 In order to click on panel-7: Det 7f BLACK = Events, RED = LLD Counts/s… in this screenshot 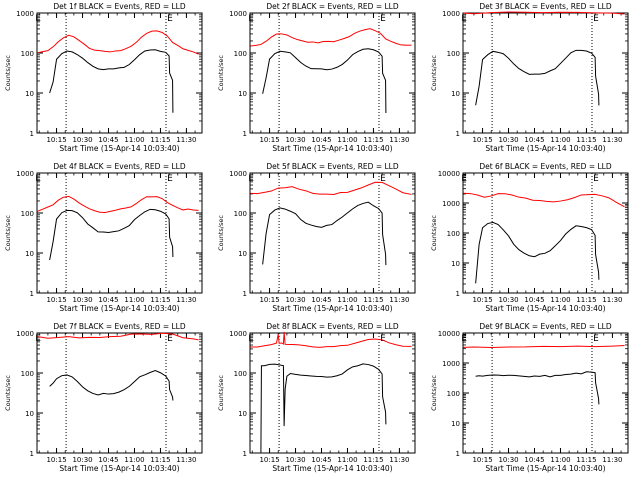, I will do `click(103, 397)`.